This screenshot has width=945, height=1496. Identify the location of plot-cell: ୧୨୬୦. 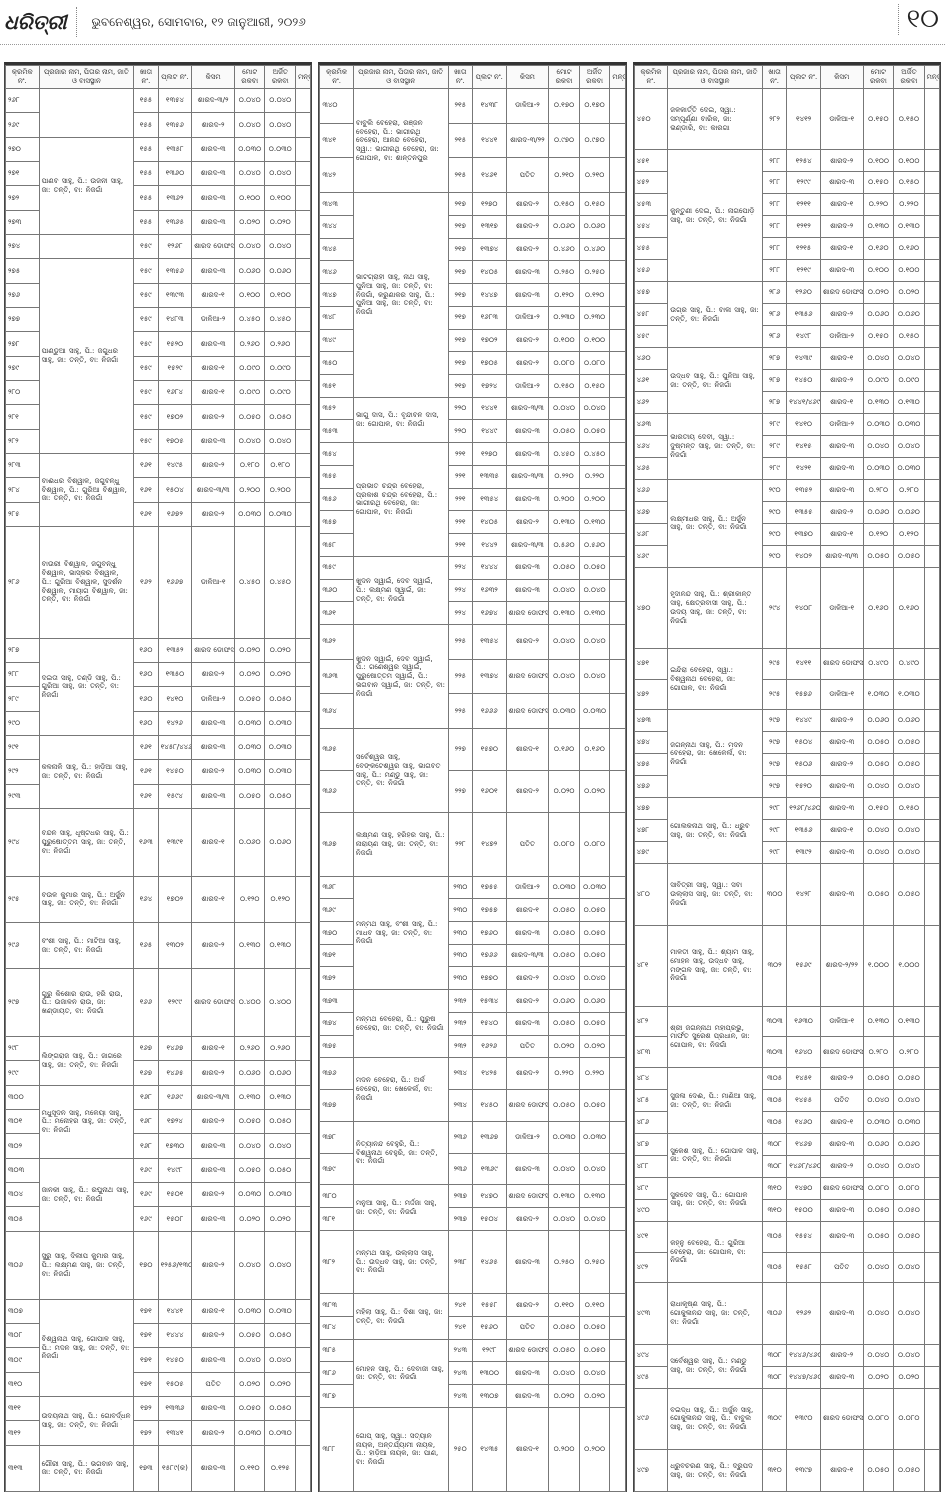
(803, 293).